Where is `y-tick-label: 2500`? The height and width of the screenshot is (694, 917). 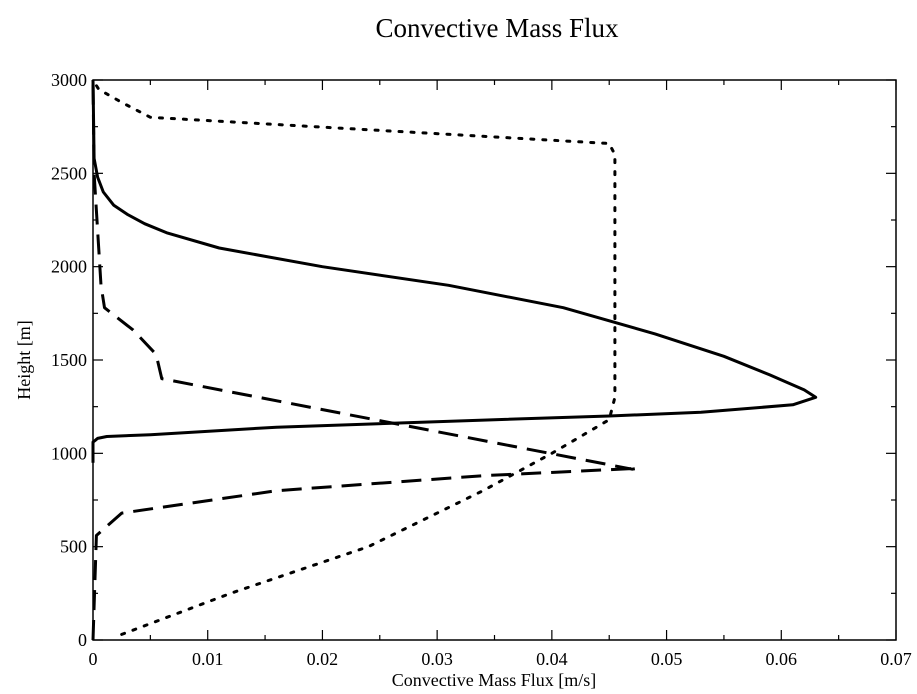 y-tick-label: 2500 is located at coordinates (69, 173).